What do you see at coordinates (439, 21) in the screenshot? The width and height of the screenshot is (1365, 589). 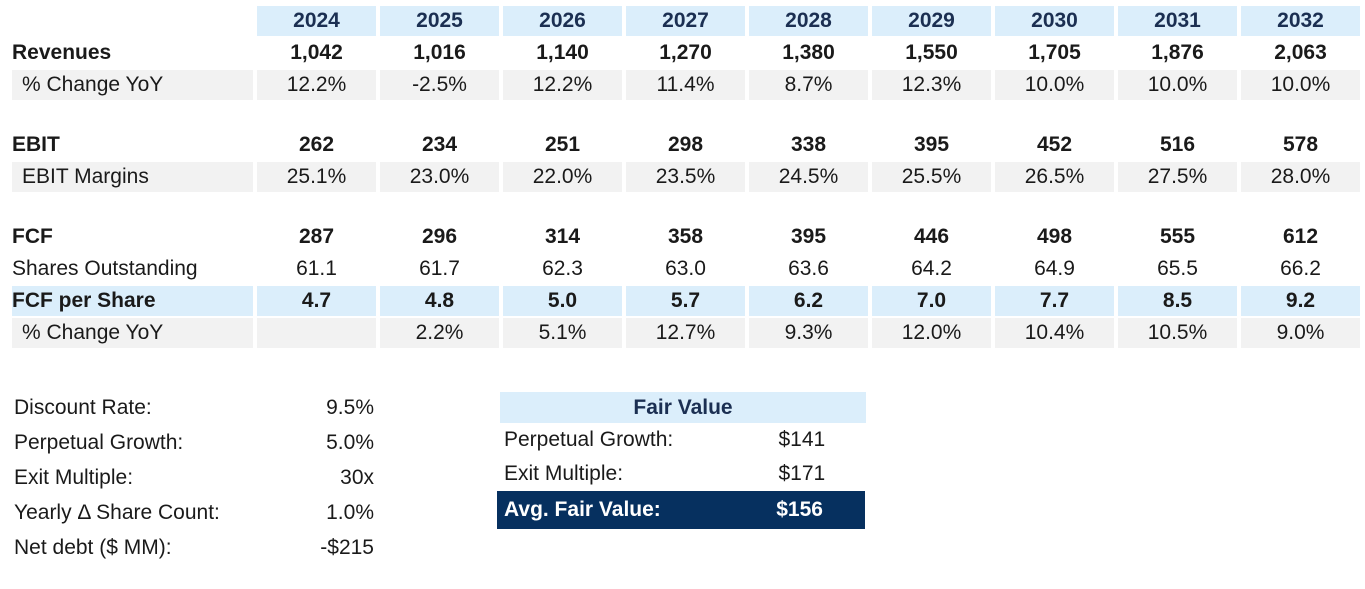 I see `year-header: 2025` at bounding box center [439, 21].